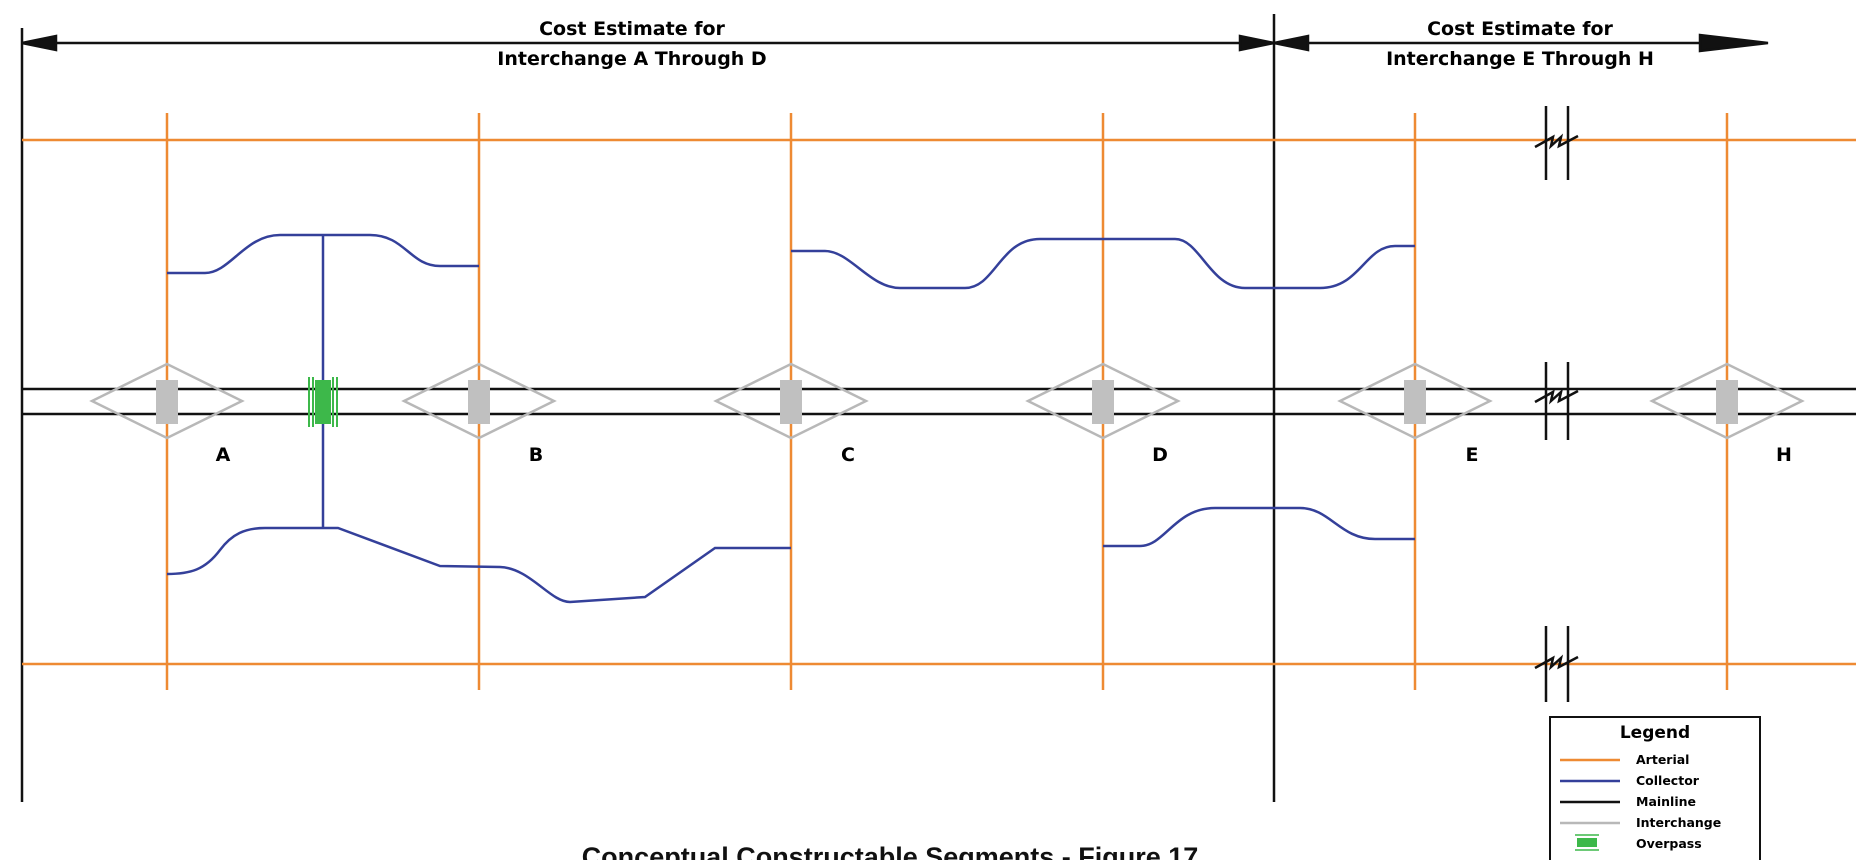 The width and height of the screenshot is (1856, 860). What do you see at coordinates (848, 455) in the screenshot?
I see `interchange-label-c: C` at bounding box center [848, 455].